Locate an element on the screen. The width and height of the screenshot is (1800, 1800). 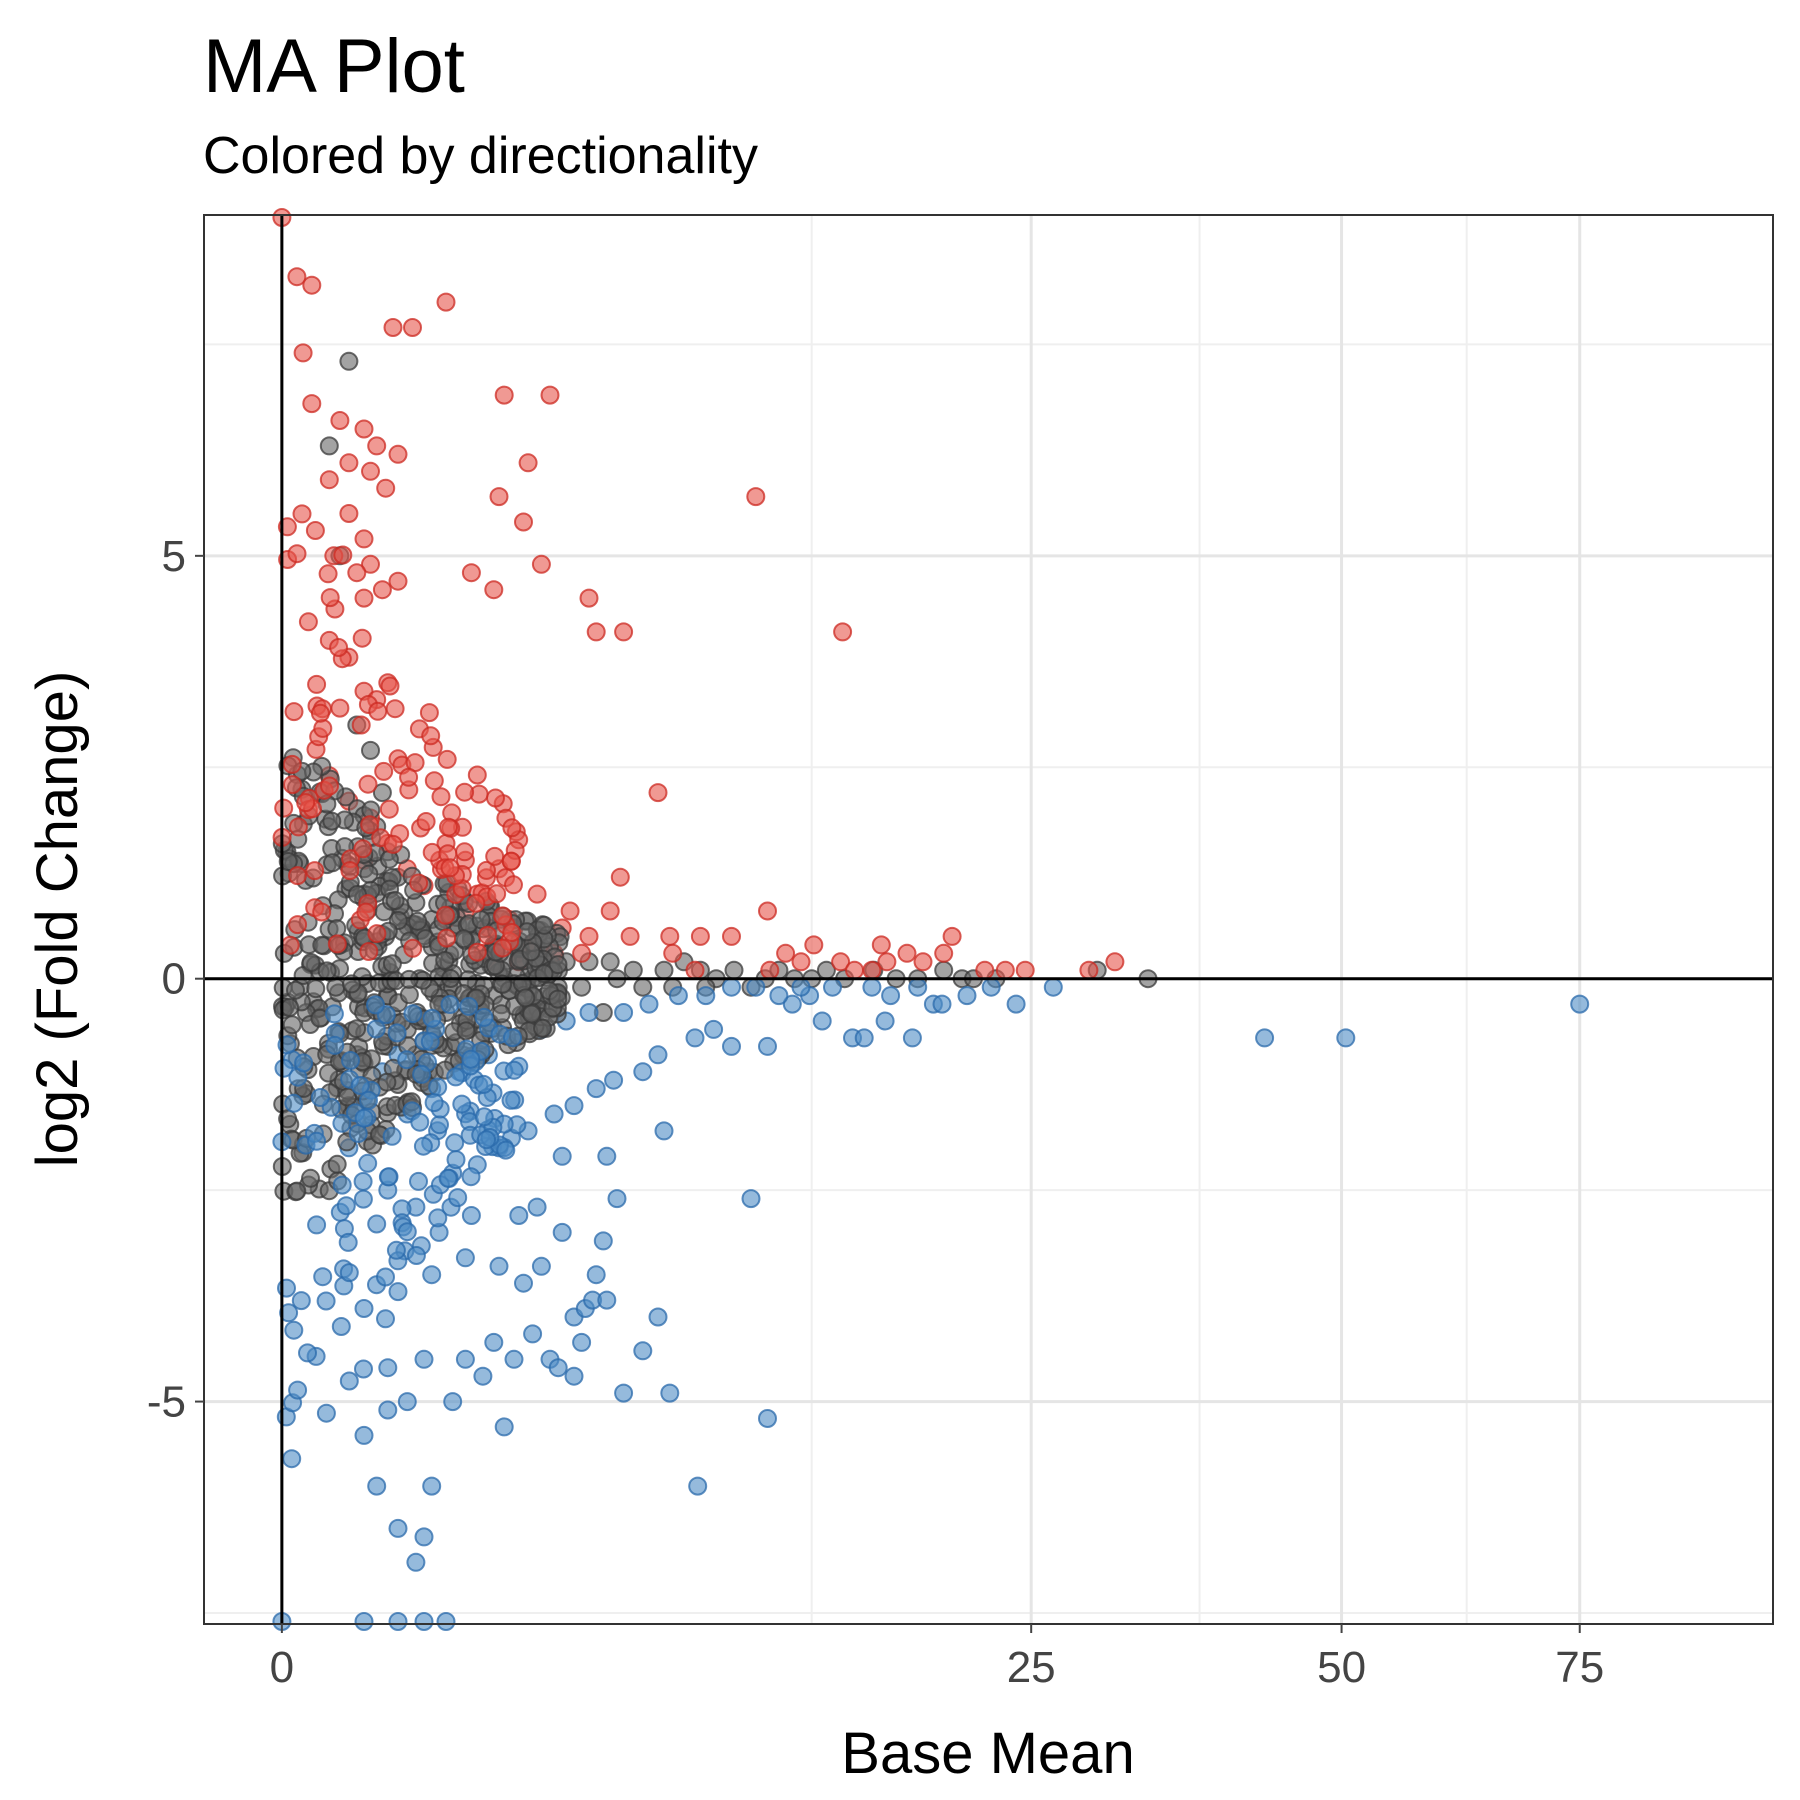
x-tick-label: 75 is located at coordinates (1579, 1667).